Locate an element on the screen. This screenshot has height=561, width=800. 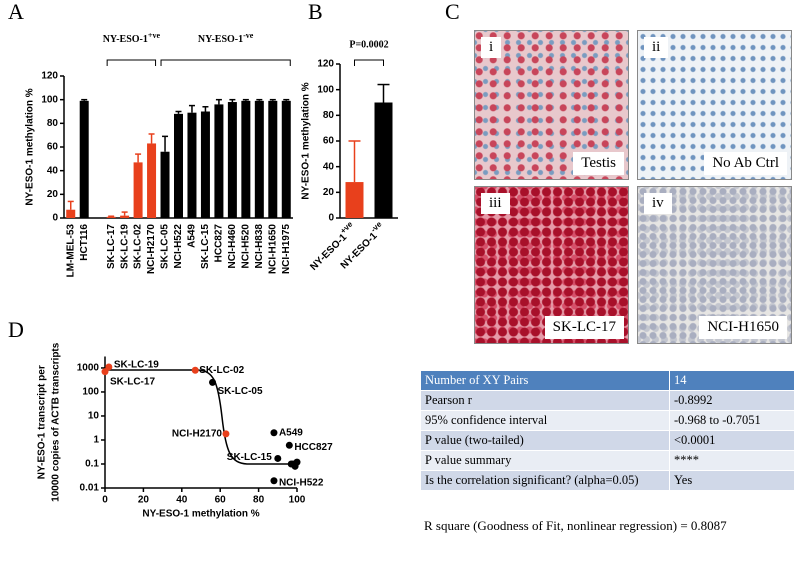
x-tick-label: HCC827 is located at coordinates (219, 243).